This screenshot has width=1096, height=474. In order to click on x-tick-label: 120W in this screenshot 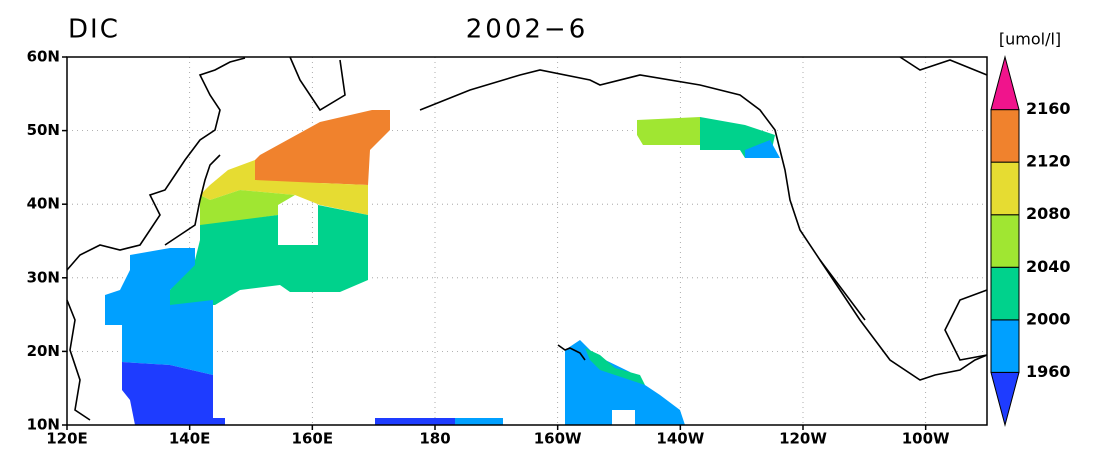, I will do `click(803, 439)`.